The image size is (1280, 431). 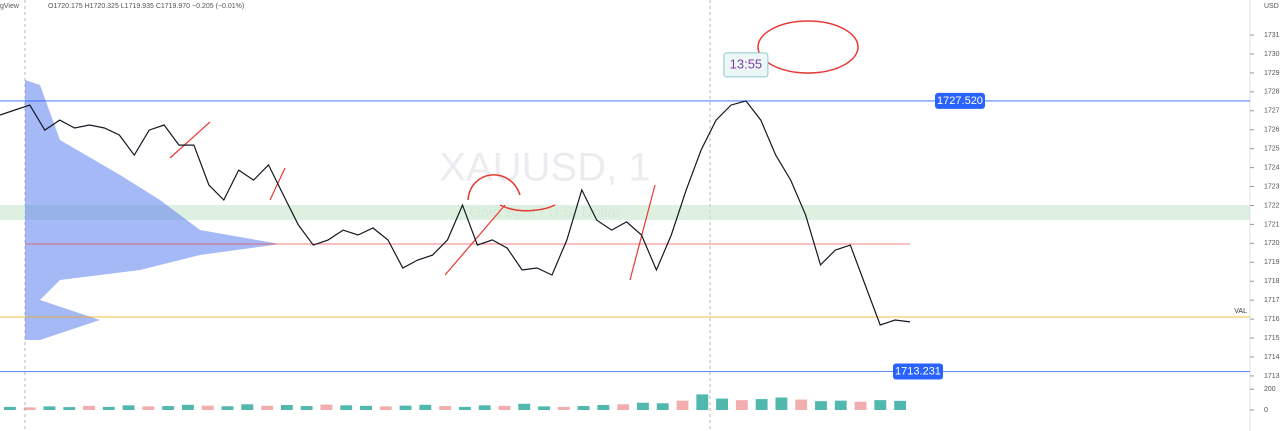 I want to click on level-label: VAL, so click(x=1240, y=311).